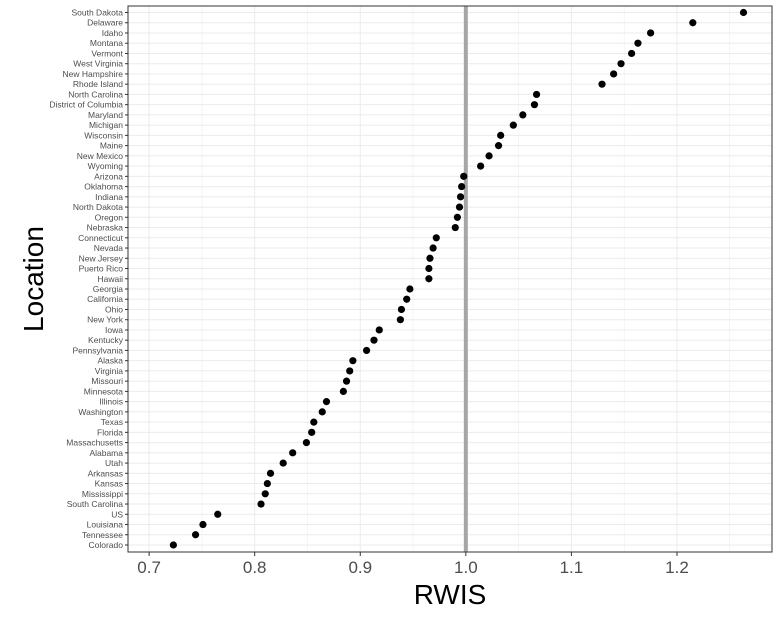  What do you see at coordinates (360, 567) in the screenshot?
I see `x-tick-label: 0.9` at bounding box center [360, 567].